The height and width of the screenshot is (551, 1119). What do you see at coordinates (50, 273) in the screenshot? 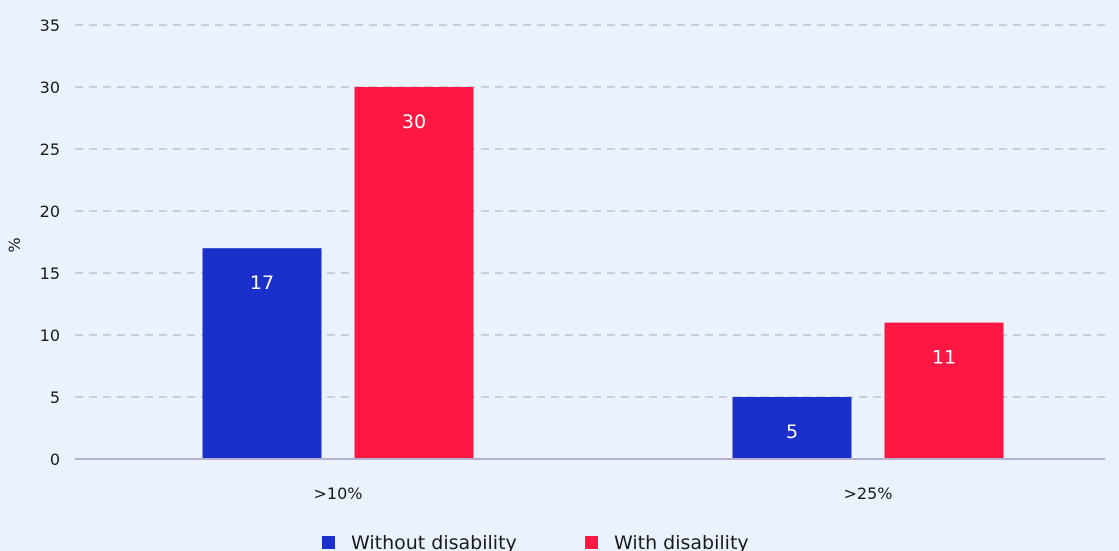
I see `y-tick-label: 15` at bounding box center [50, 273].